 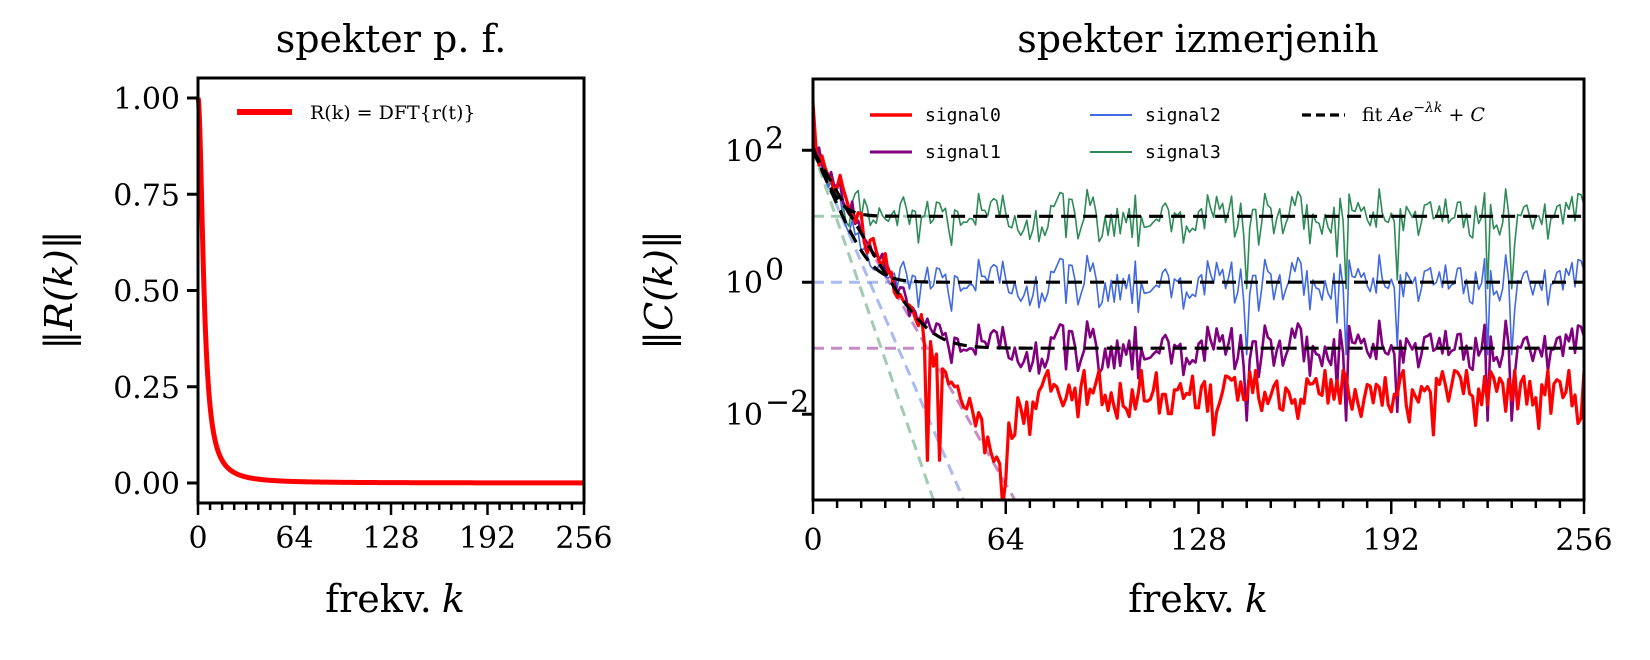 I want to click on left-y-tick-label: 0.25, so click(x=146, y=388).